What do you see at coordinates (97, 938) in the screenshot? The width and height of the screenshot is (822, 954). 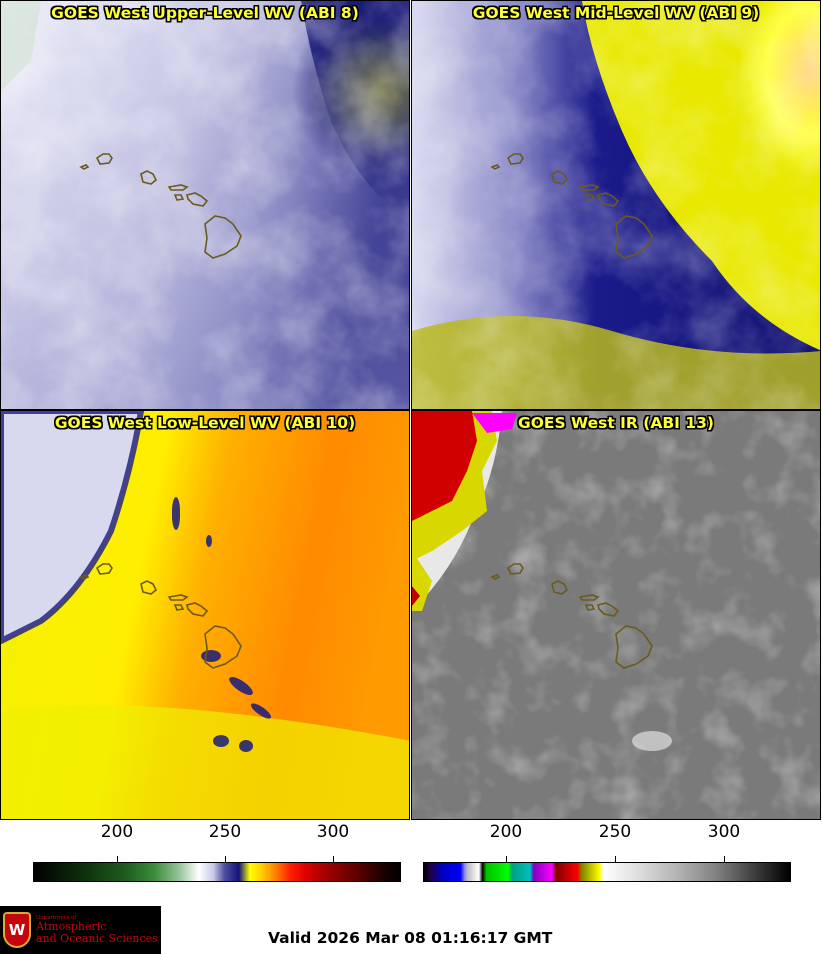 I see `logo-name-line2: and Oceanic Sciences` at bounding box center [97, 938].